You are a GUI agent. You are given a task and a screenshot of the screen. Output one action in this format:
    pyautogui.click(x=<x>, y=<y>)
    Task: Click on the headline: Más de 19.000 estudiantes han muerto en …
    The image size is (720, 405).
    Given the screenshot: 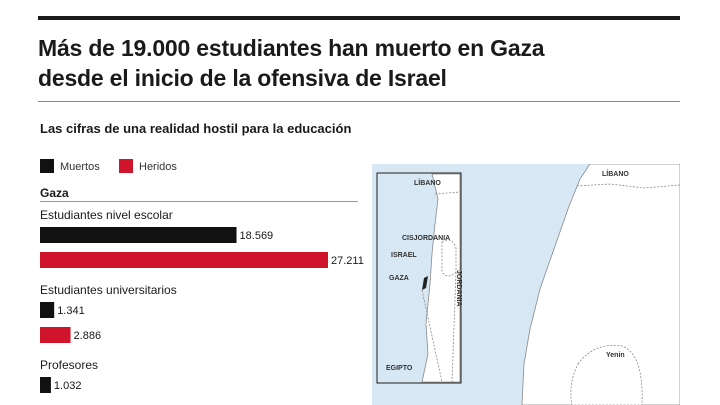 What is the action you would take?
    pyautogui.click(x=359, y=63)
    